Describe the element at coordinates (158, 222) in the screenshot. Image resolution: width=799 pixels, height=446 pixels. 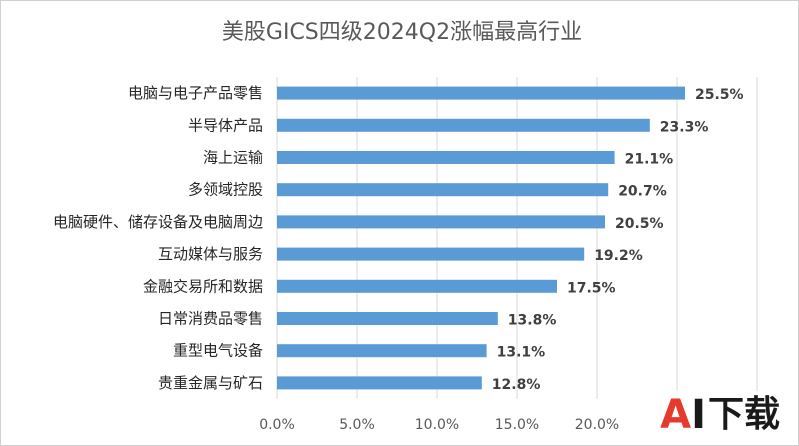
I see `category-label: 电脑硬件、储存设备及电脑周边` at that location.